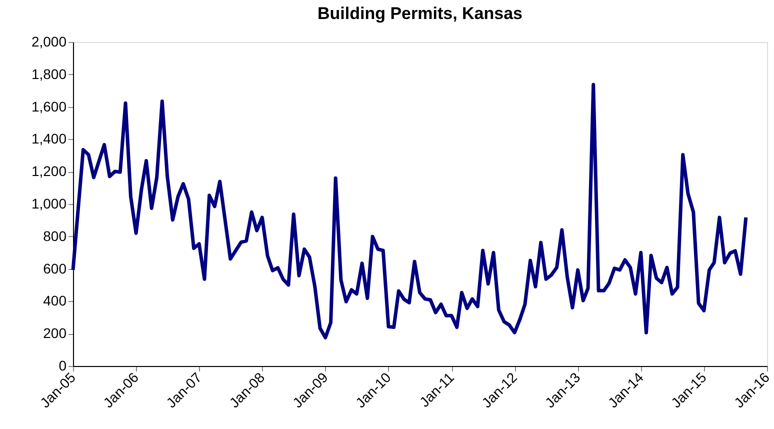  I want to click on y-tick-label: 200, so click(55, 333).